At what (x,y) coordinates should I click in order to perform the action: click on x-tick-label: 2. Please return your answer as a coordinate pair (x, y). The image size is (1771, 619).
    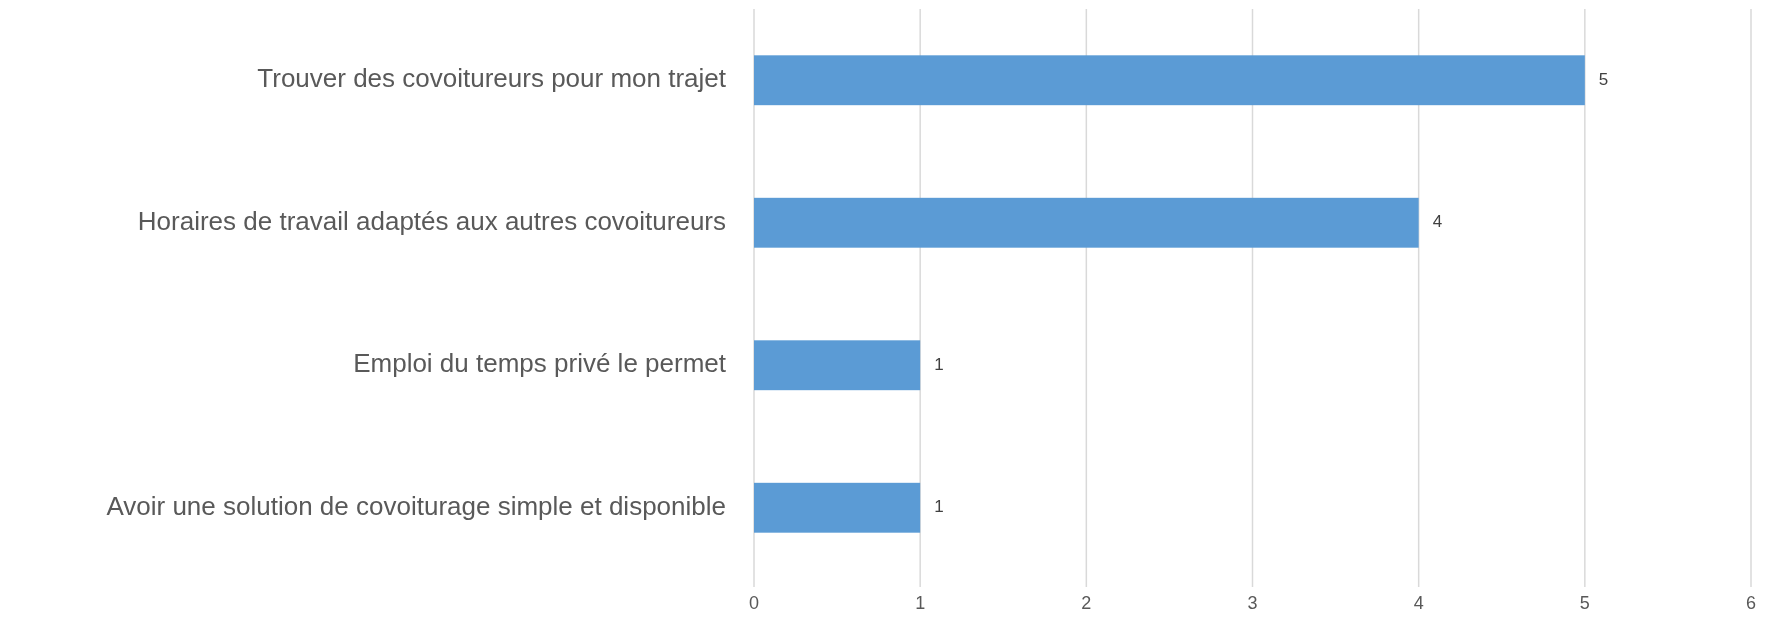
    Looking at the image, I should click on (1086, 603).